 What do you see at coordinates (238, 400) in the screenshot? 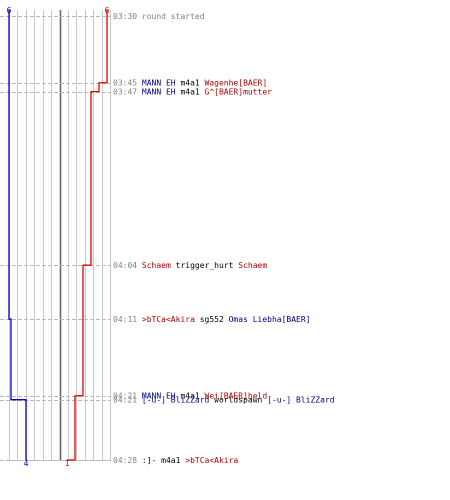
I see `event-weapon: worldspawn` at bounding box center [238, 400].